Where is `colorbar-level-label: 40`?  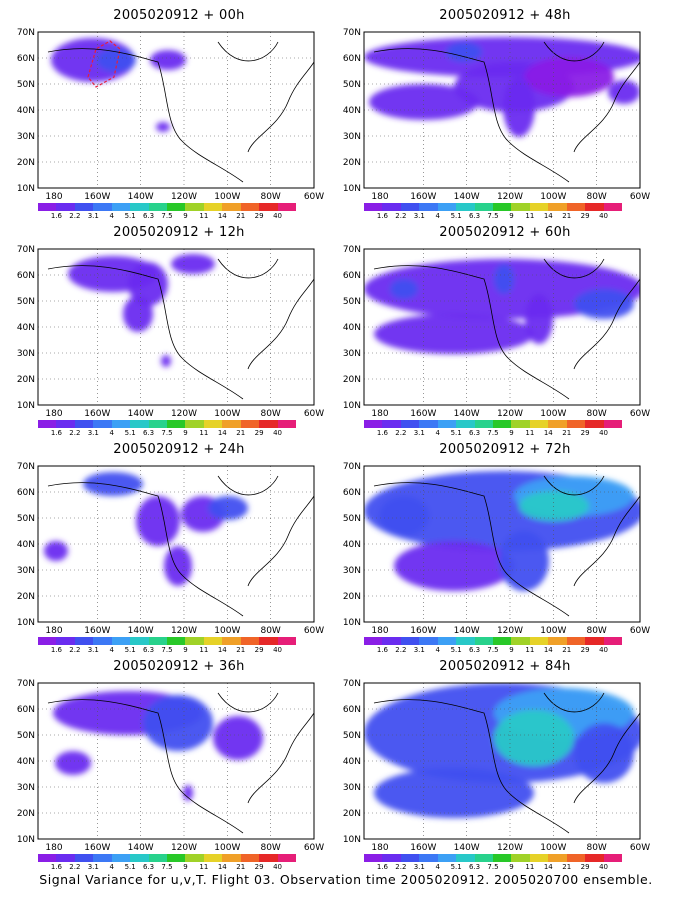
colorbar-level-label: 40 is located at coordinates (604, 867).